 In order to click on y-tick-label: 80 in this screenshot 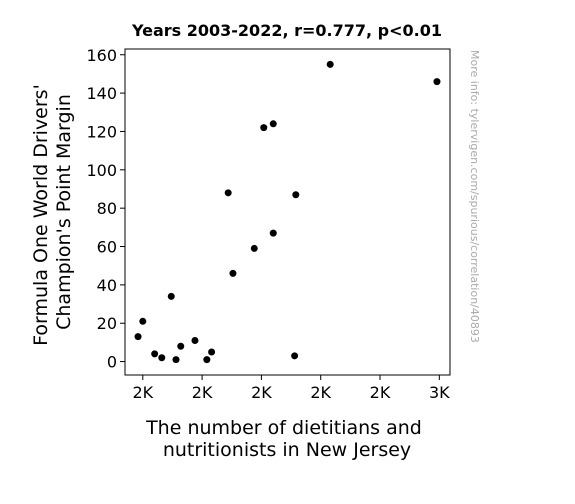, I will do `click(107, 208)`.